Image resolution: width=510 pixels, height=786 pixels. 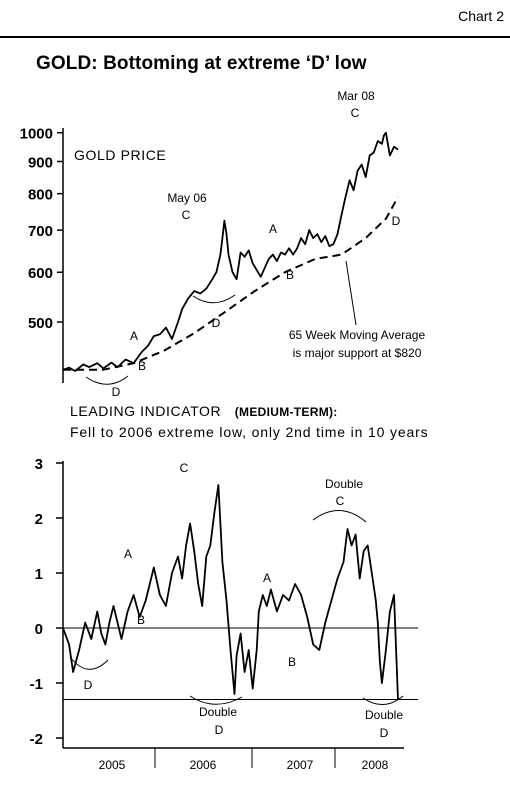 What do you see at coordinates (356, 96) in the screenshot?
I see `point-label: Mar 08` at bounding box center [356, 96].